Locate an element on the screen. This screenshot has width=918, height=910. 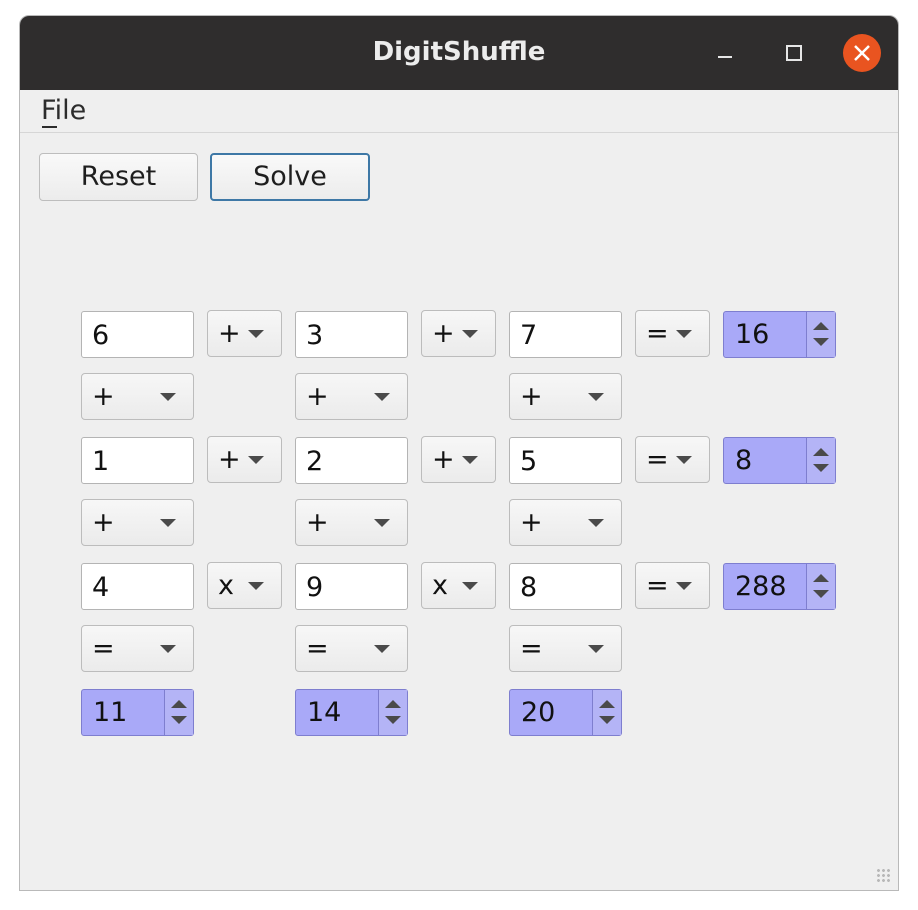
row-result-spinbox: 288 is located at coordinates (779, 586).